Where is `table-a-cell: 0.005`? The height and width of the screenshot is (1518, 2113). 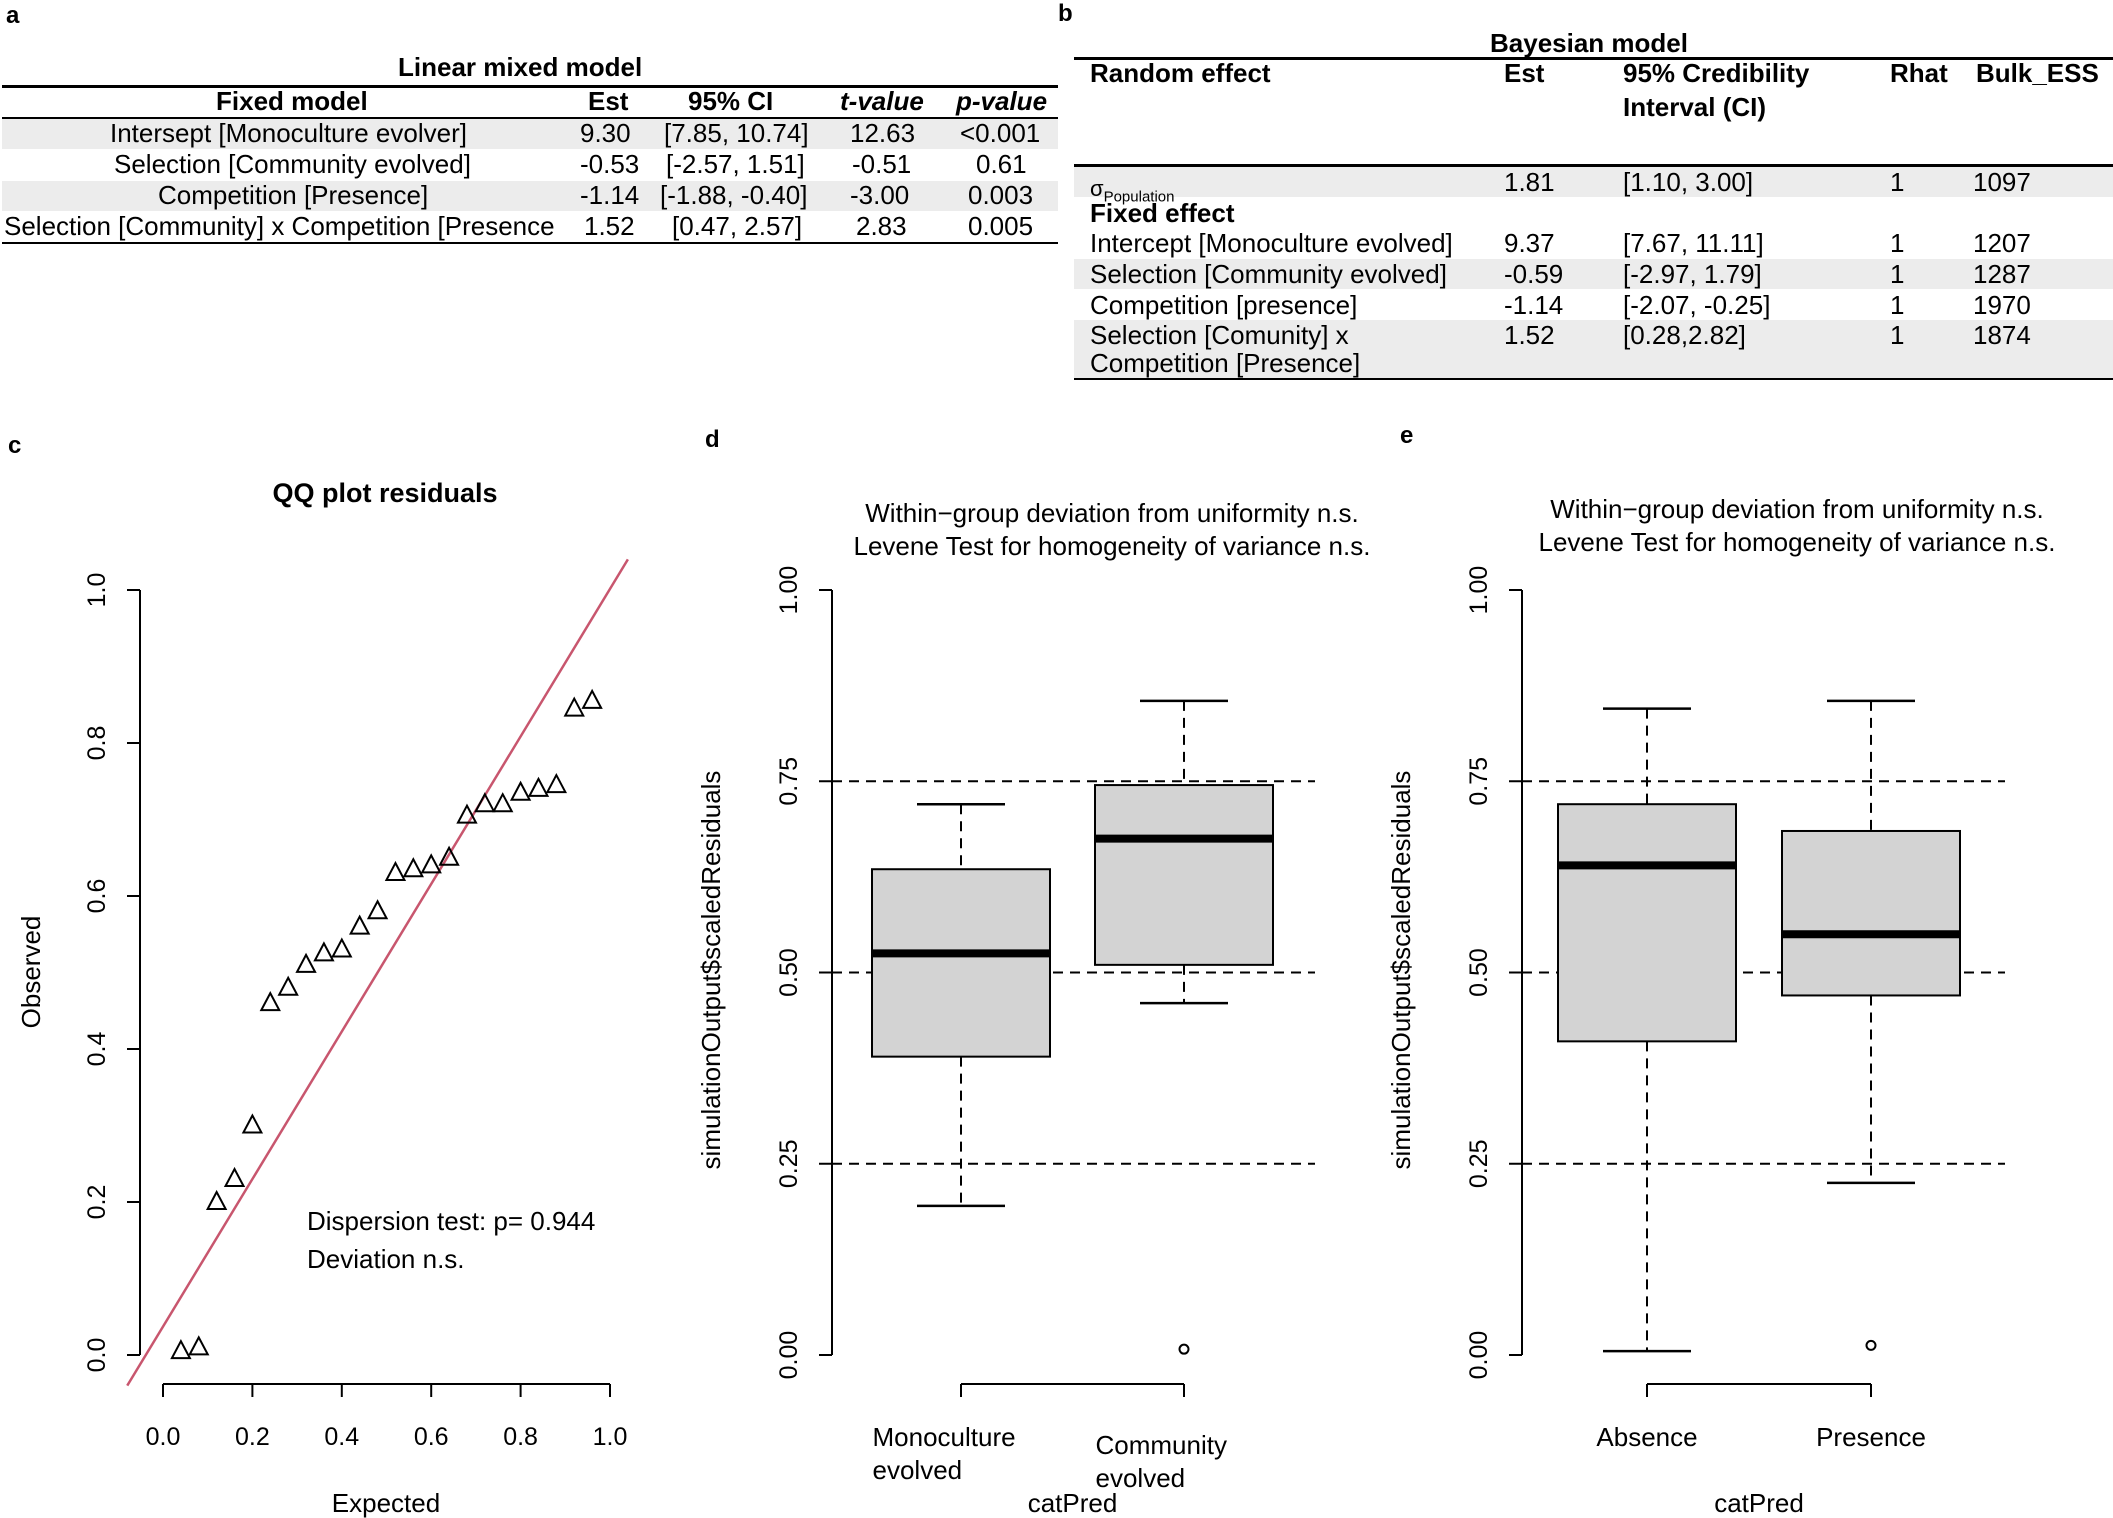
table-a-cell: 0.005 is located at coordinates (1001, 226).